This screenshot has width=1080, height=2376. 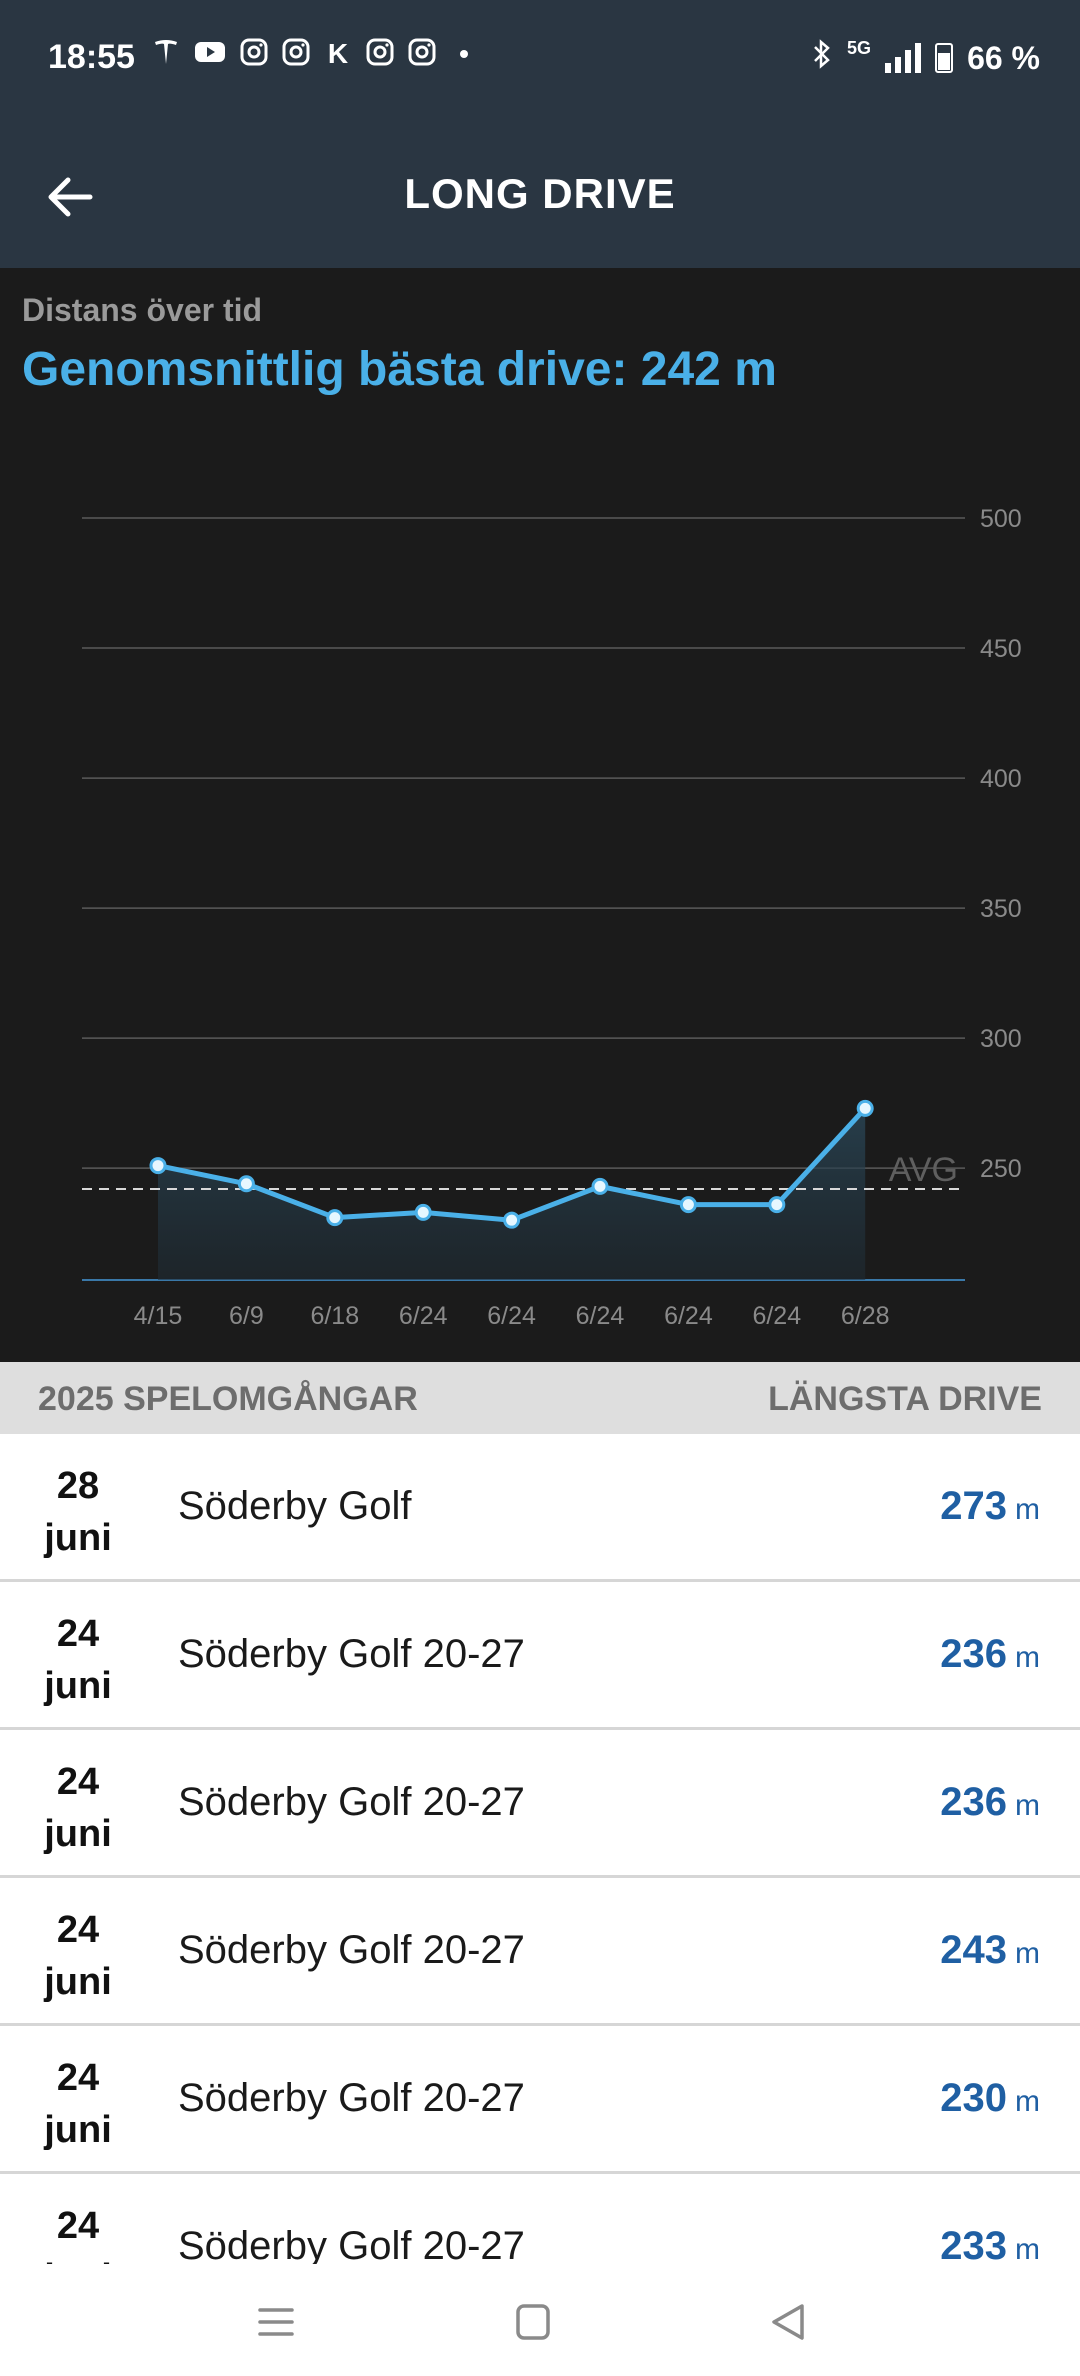 I want to click on status-right: 5G 66 %, so click(x=925, y=58).